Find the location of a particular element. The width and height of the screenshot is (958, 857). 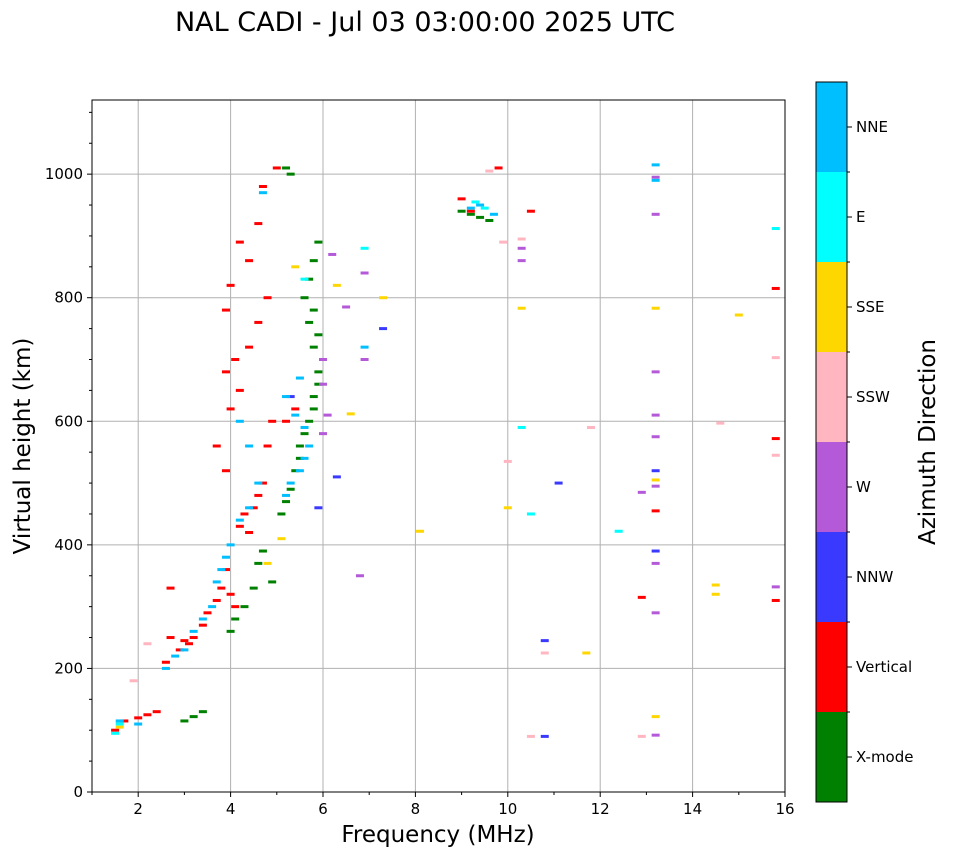

y-axis: 0 200 400 600 800 1000 is located at coordinates (68, 456).